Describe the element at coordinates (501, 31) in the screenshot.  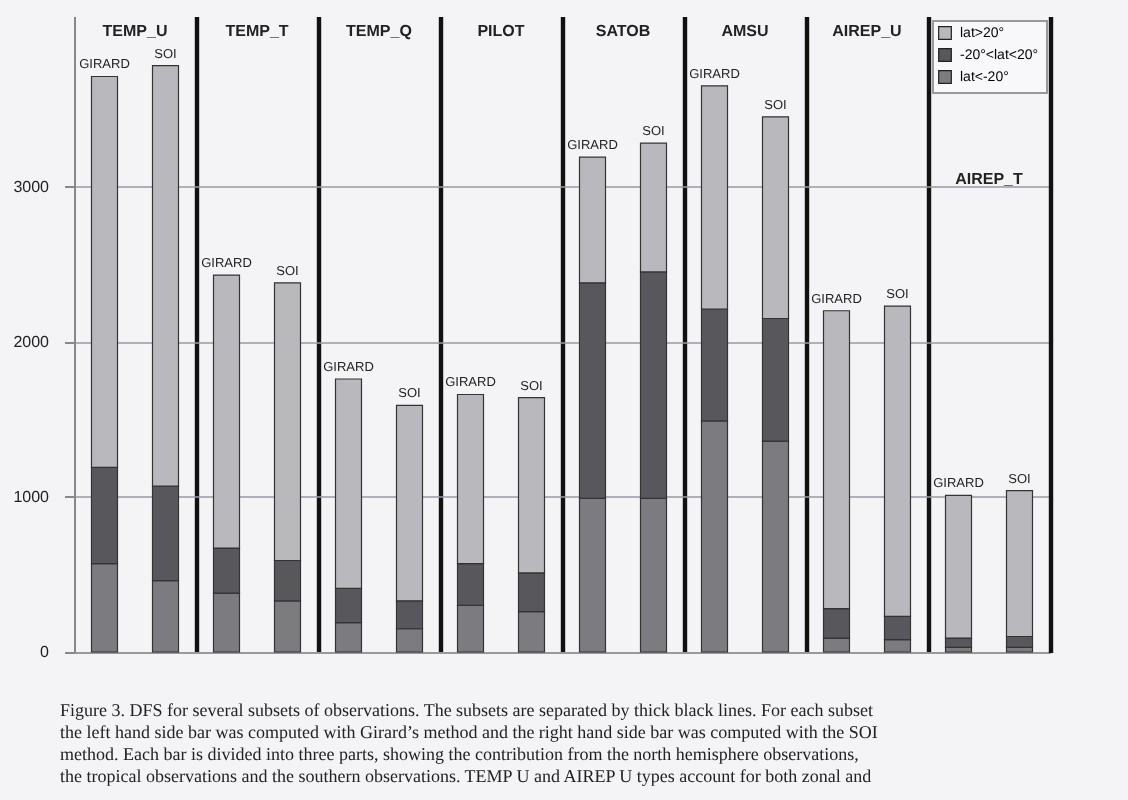
I see `annotation: PILOT` at that location.